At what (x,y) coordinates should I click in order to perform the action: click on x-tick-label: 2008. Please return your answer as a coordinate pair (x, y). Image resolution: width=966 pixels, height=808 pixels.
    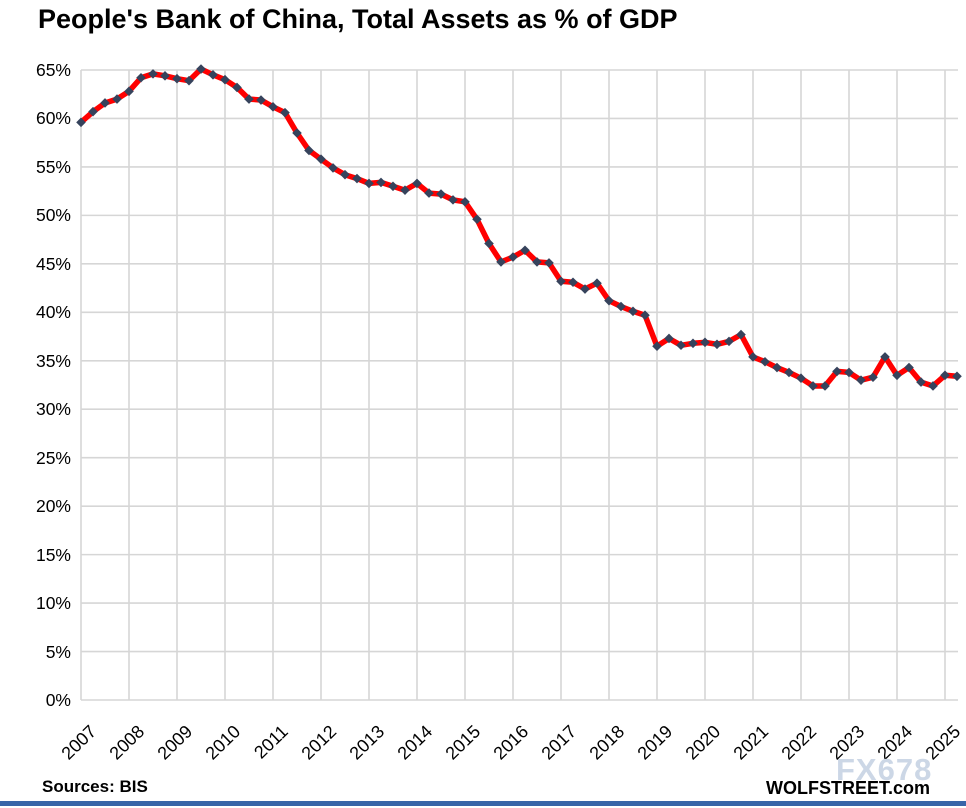
    Looking at the image, I should click on (127, 742).